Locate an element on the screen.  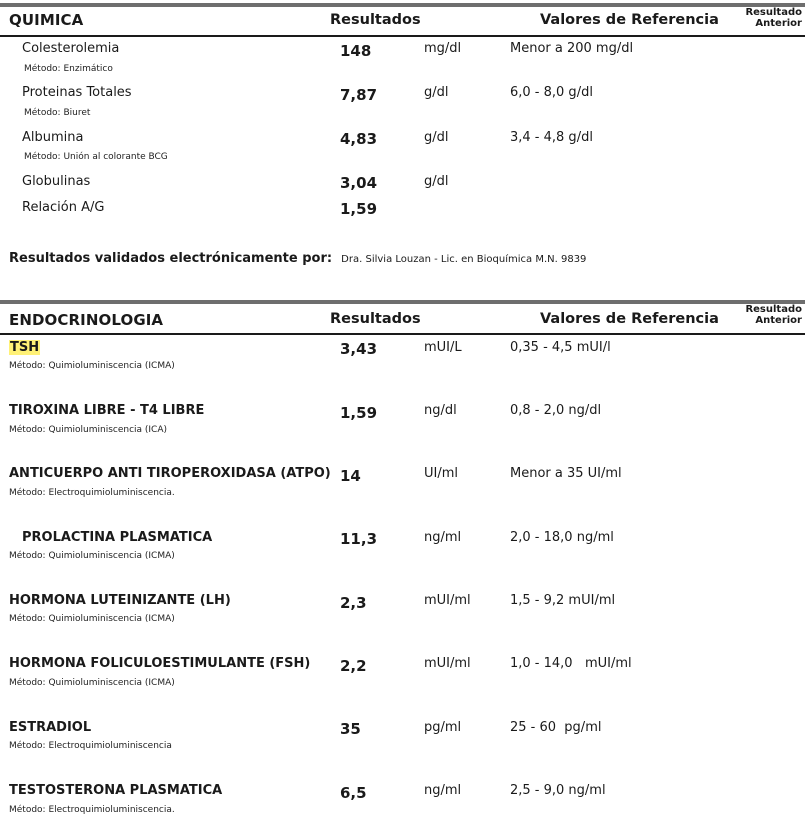
test-reference: Menor a 200 mg/dl is located at coordinates (572, 48).